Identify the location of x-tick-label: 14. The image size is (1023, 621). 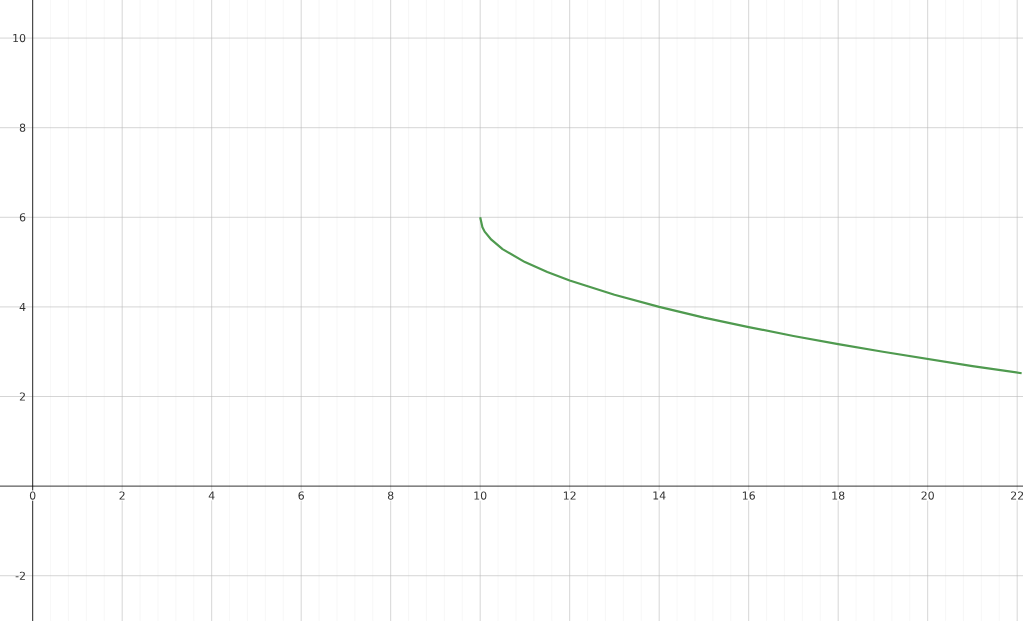
(659, 495).